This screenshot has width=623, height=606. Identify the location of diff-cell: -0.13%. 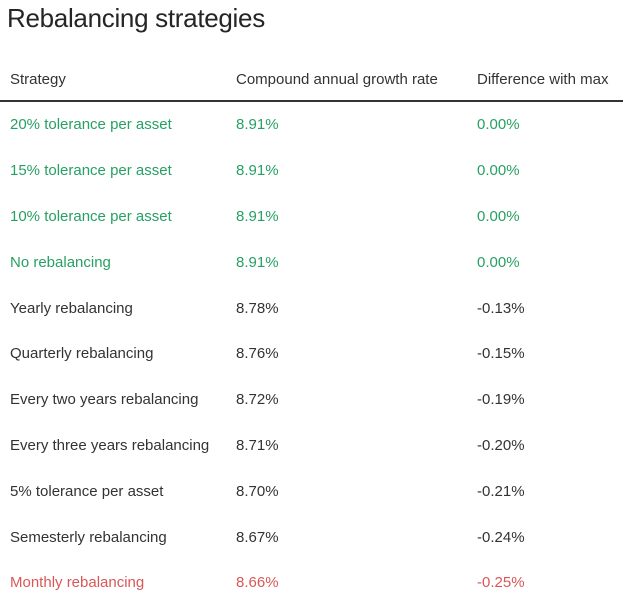
(501, 308).